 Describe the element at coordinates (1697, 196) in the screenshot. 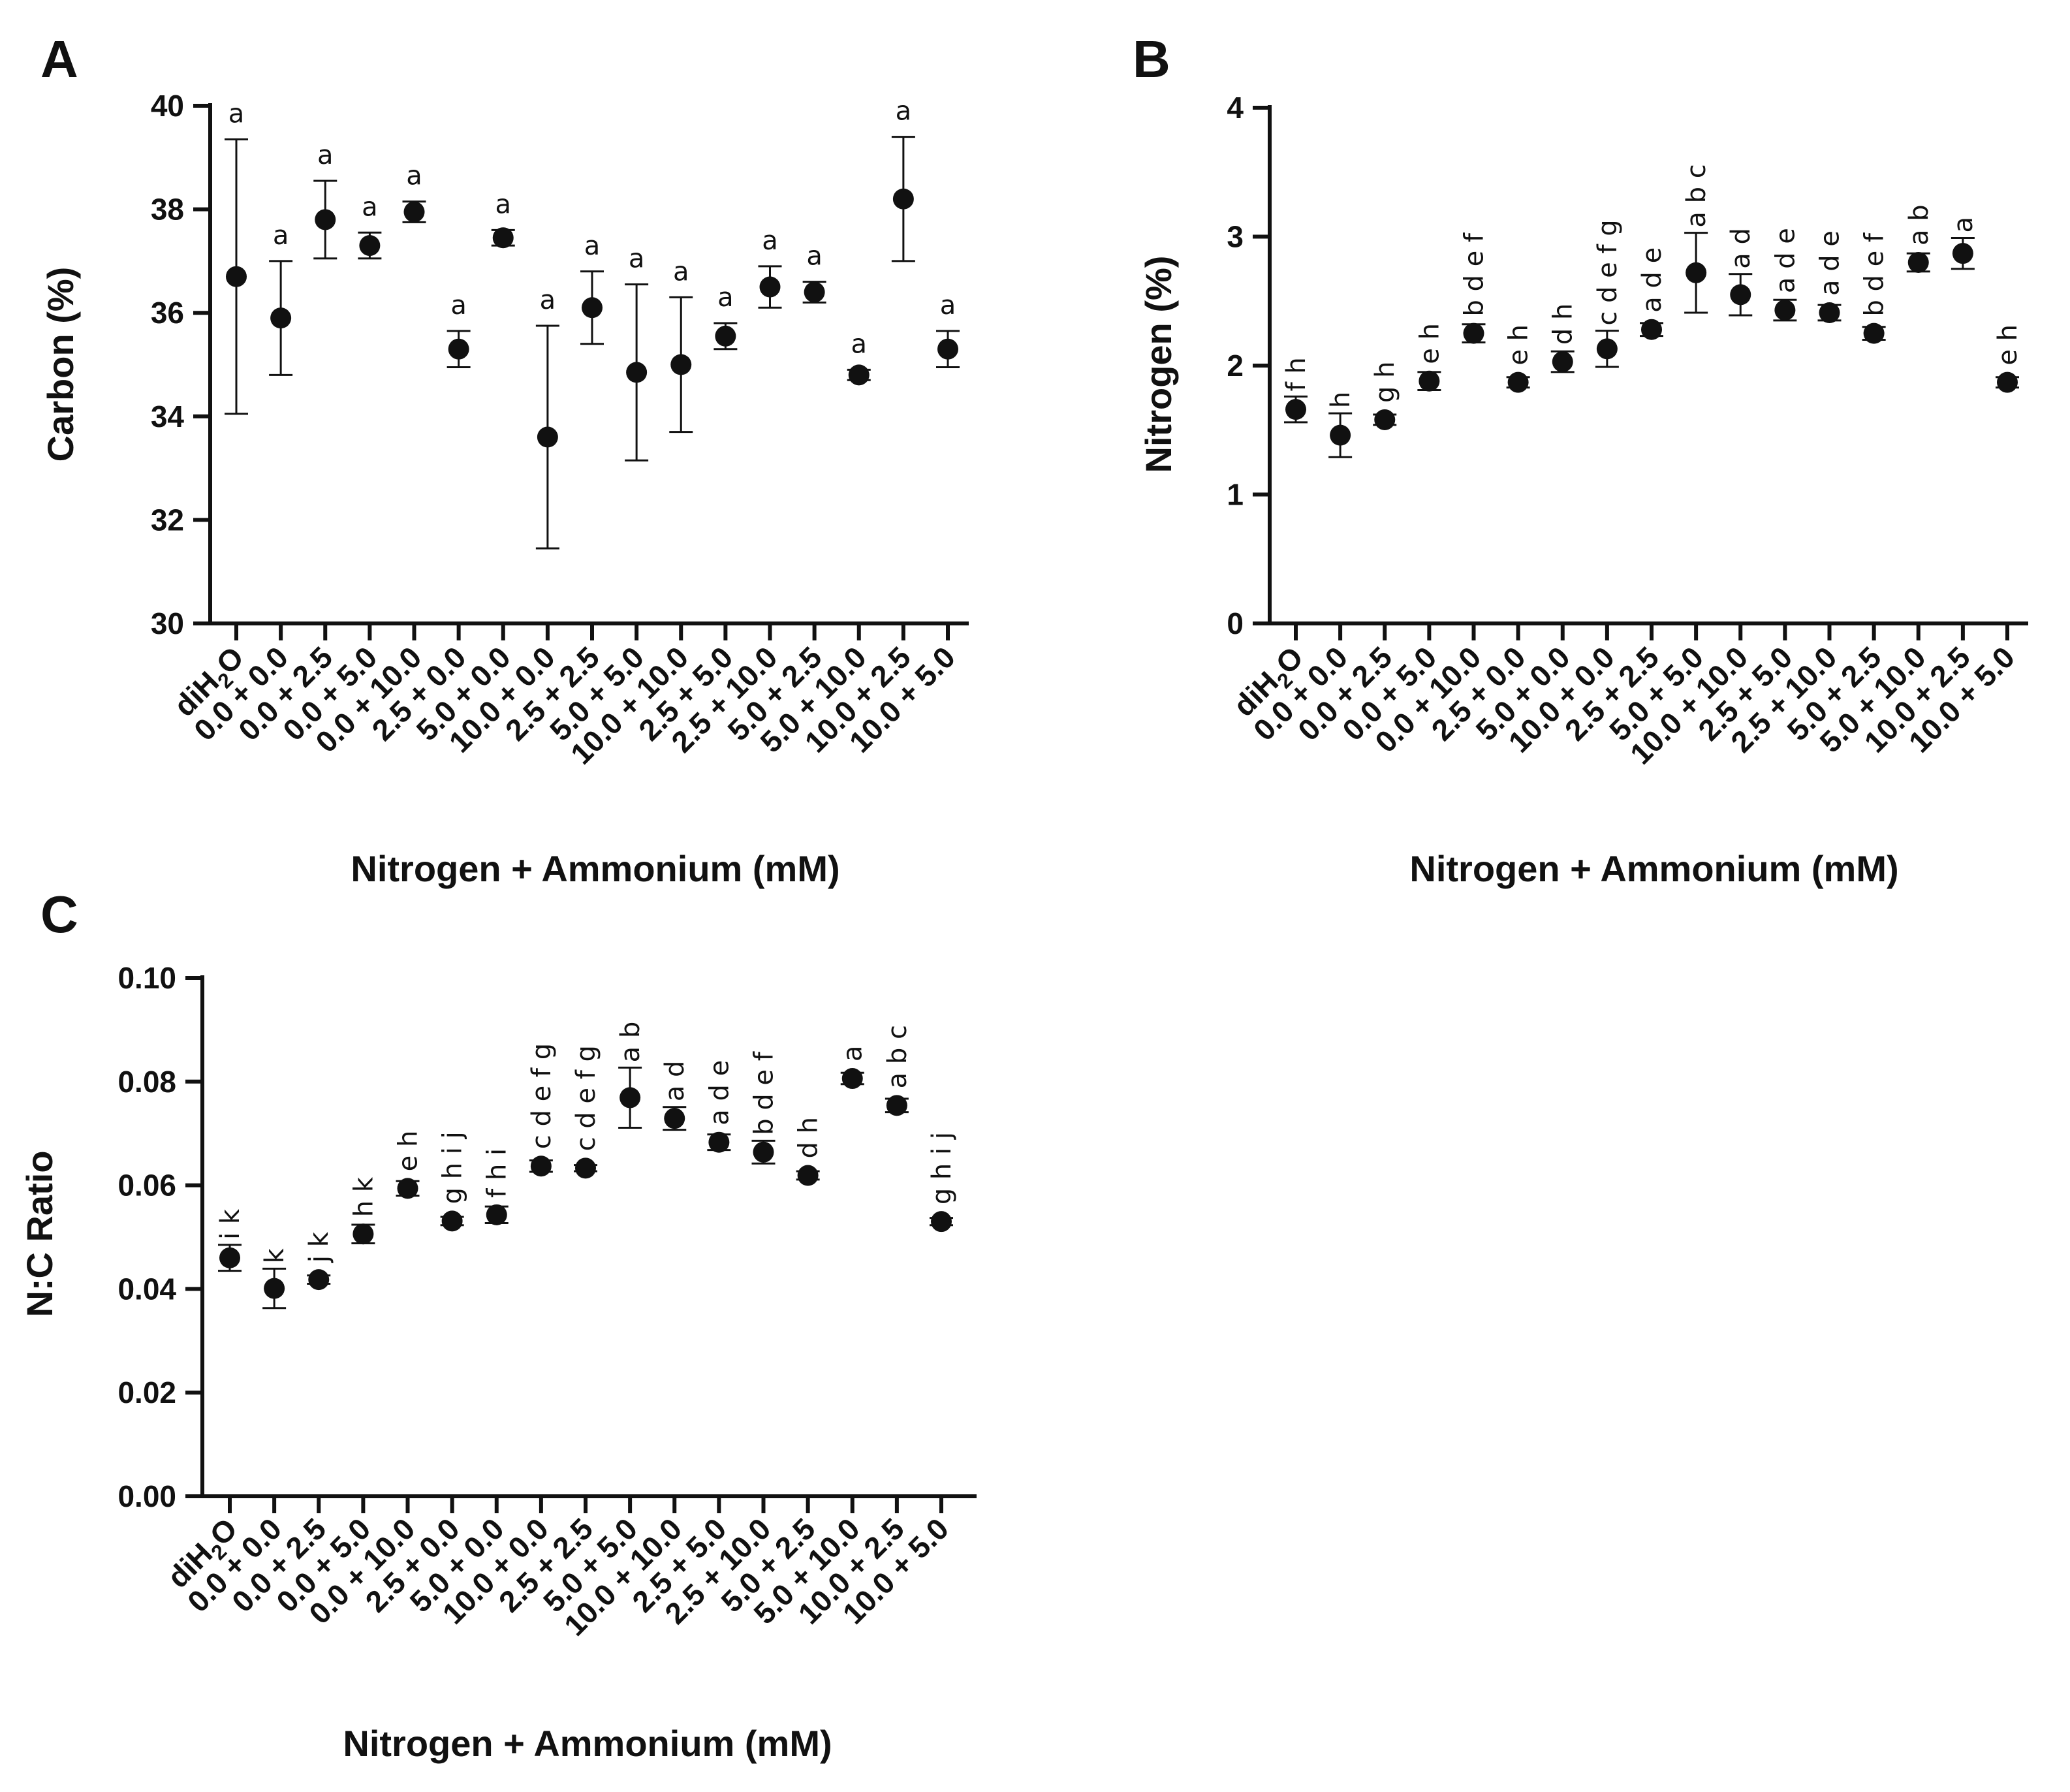

I see `significance-label: a b c` at that location.